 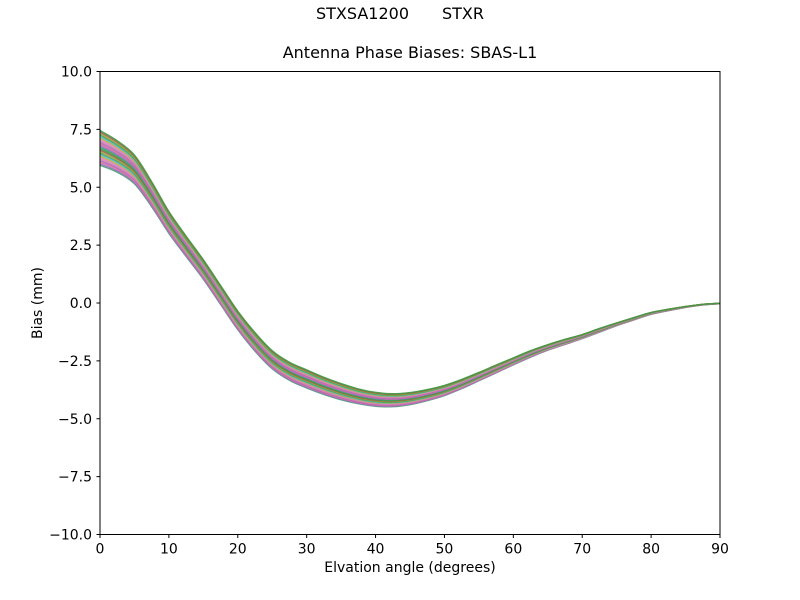 What do you see at coordinates (169, 550) in the screenshot?
I see `x-tick-label: 10` at bounding box center [169, 550].